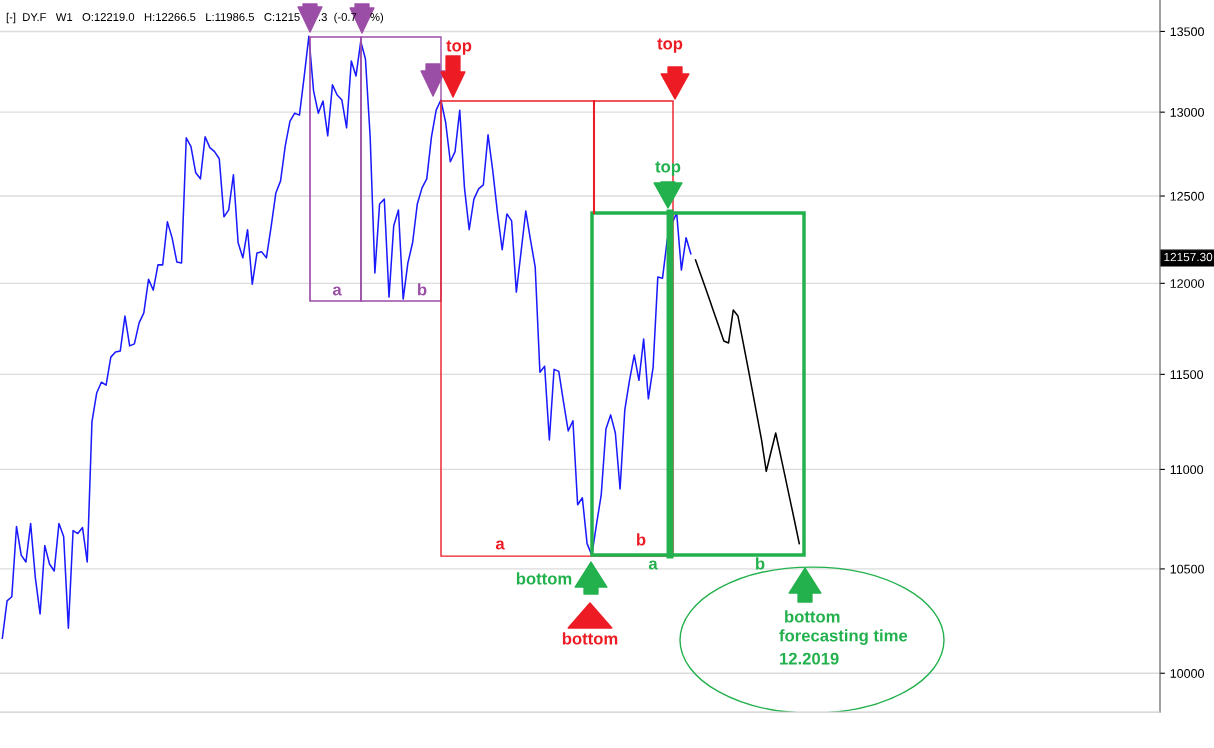 Image resolution: width=1214 pixels, height=748 pixels. I want to click on text: [-] DY.F W1 O:12219.0 H:12266.5 L:11986.5 C:1215, so click(153, 18).